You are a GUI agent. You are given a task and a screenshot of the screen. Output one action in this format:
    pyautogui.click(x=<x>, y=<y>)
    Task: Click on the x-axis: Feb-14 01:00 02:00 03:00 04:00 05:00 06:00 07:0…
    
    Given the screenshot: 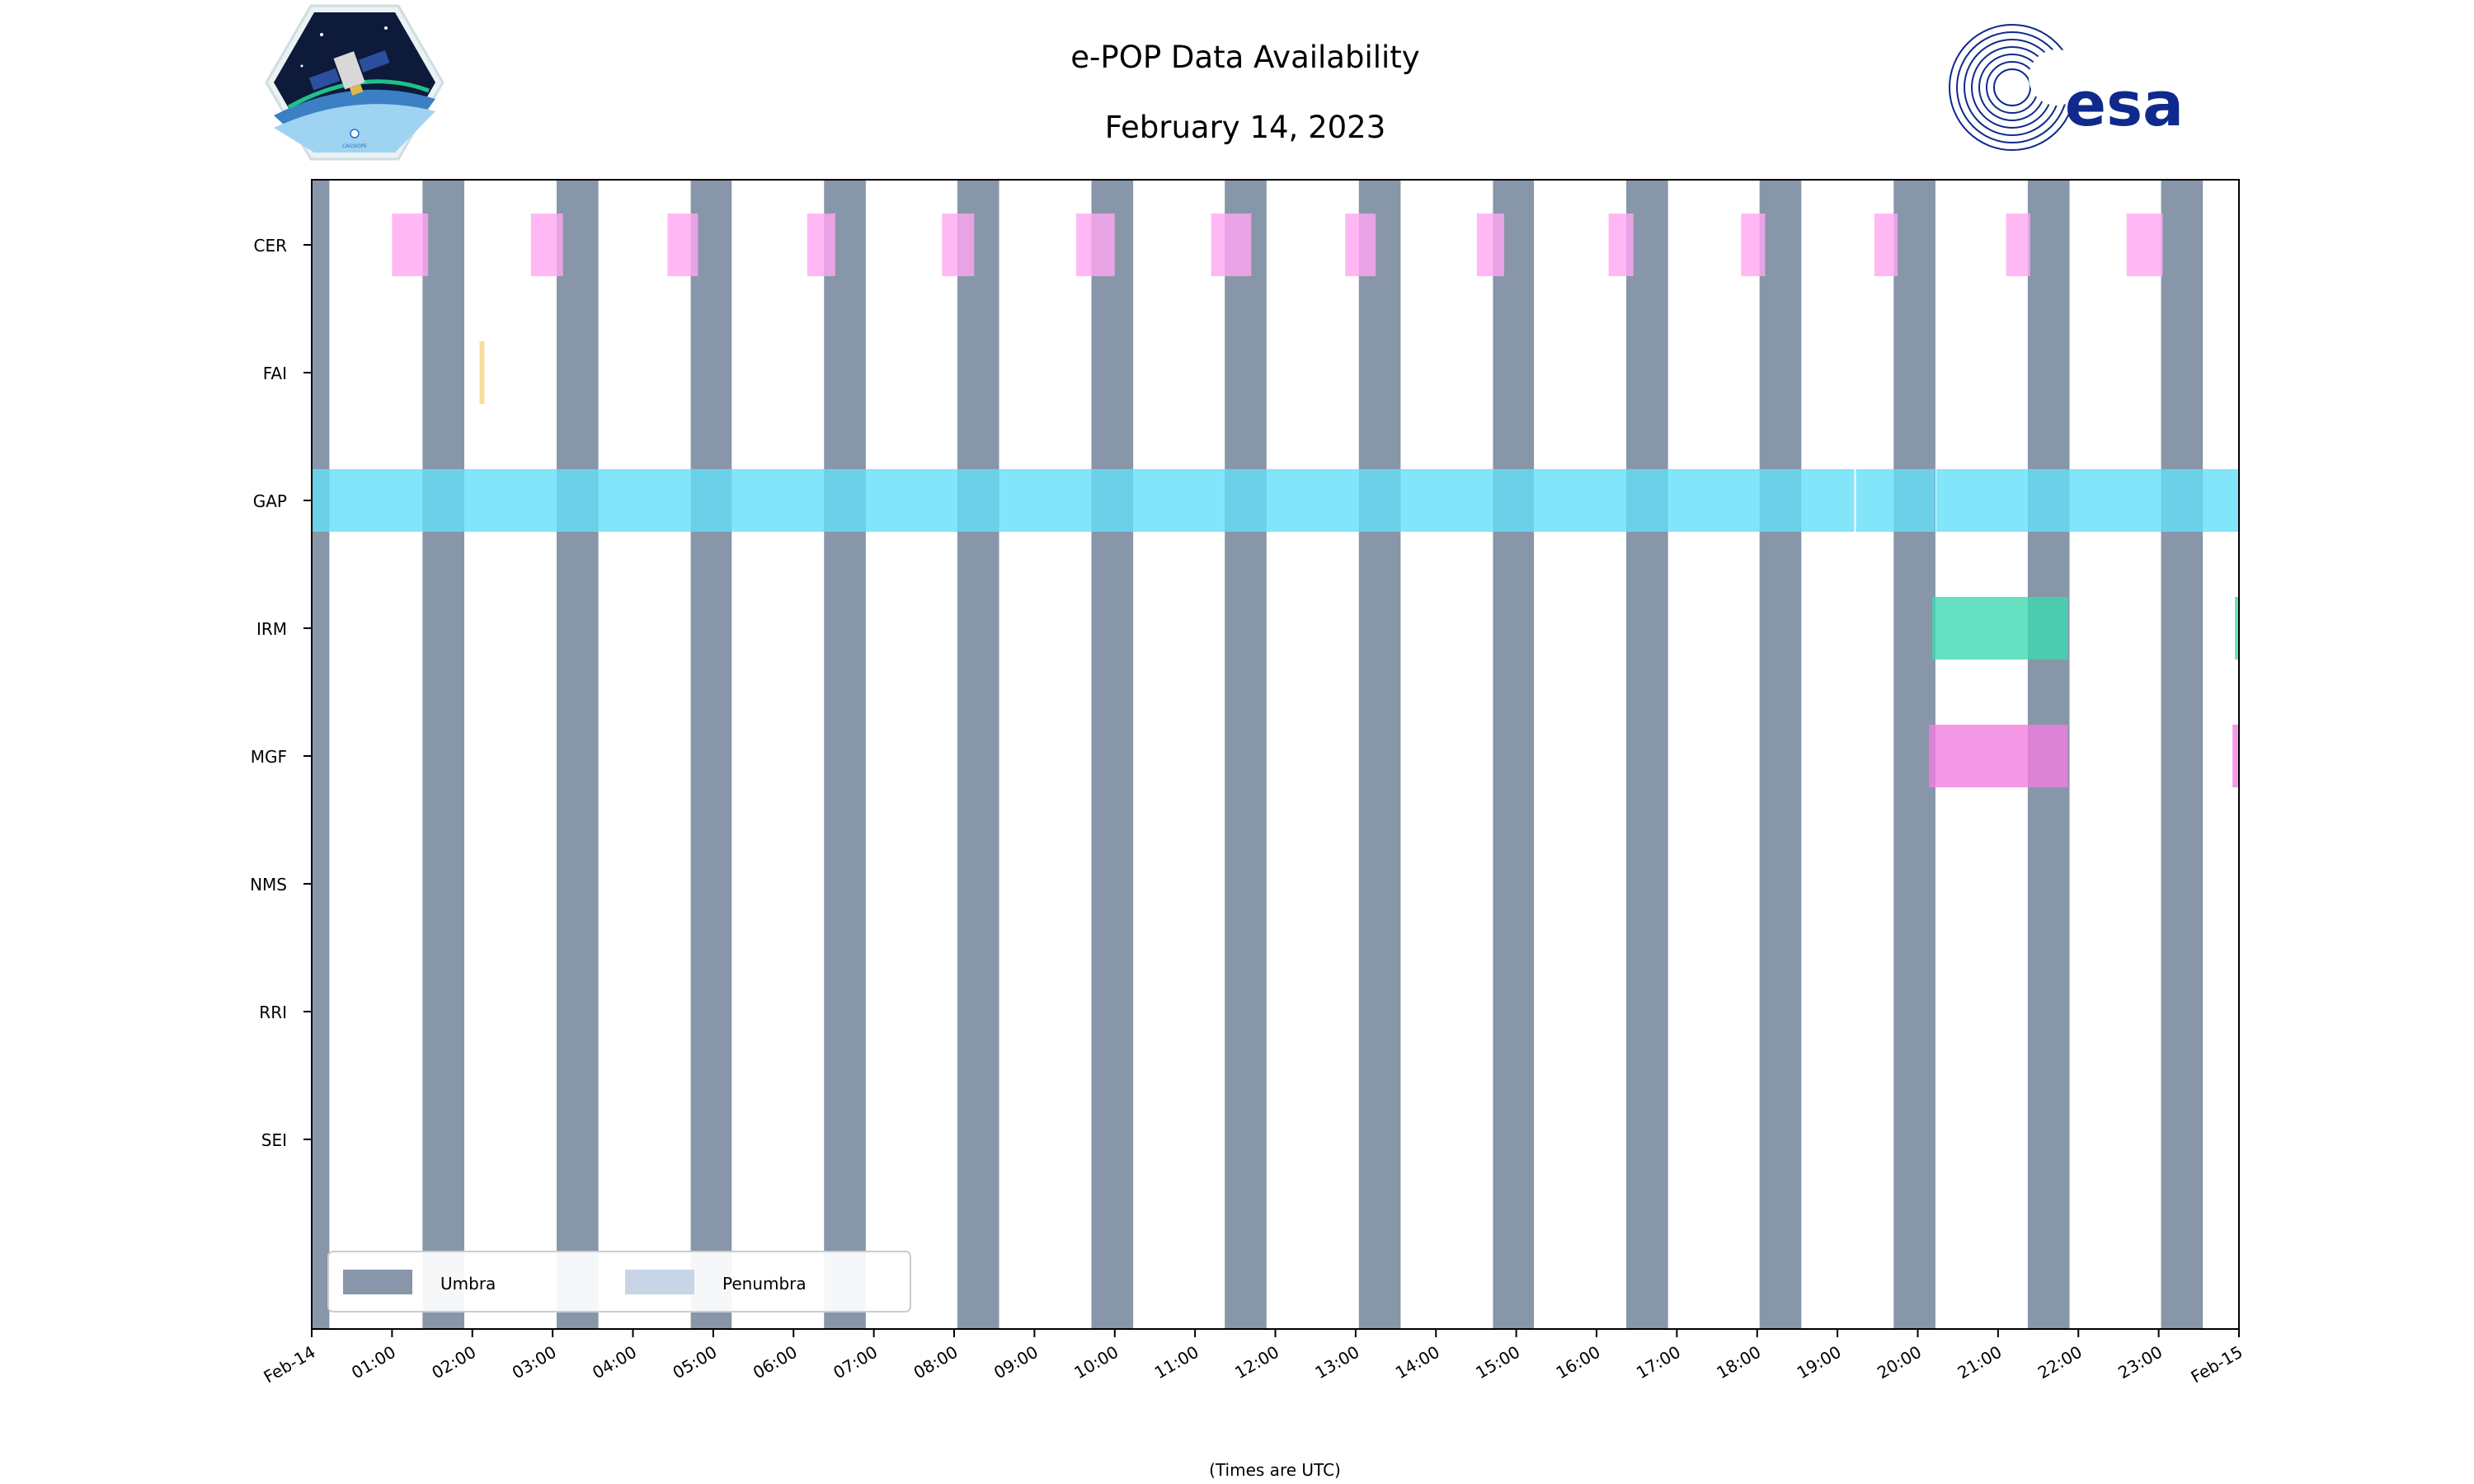 What is the action you would take?
    pyautogui.click(x=1253, y=1358)
    